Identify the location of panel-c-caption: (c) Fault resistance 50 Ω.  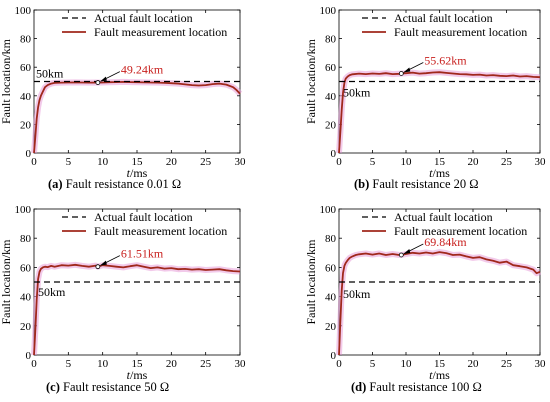
(107, 387).